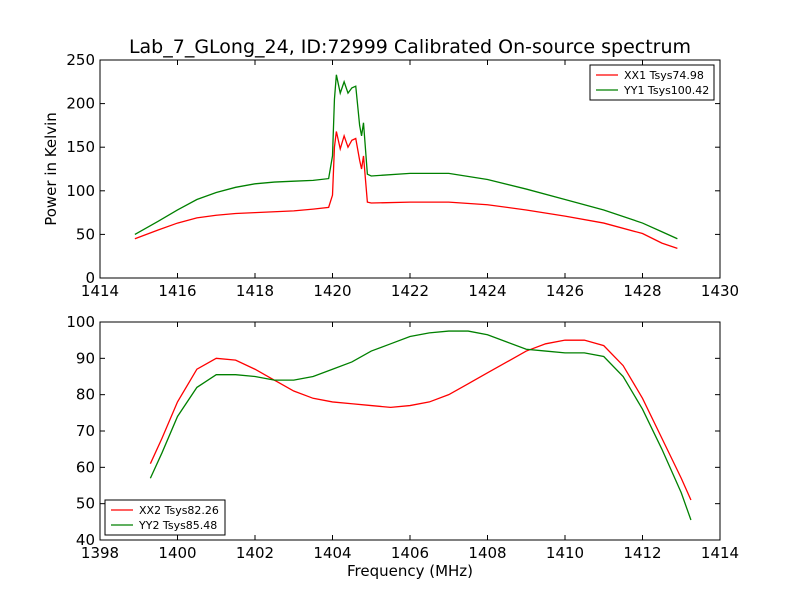 This screenshot has width=800, height=600. Describe the element at coordinates (642, 553) in the screenshot. I see `x-tick-label: 1412` at that location.